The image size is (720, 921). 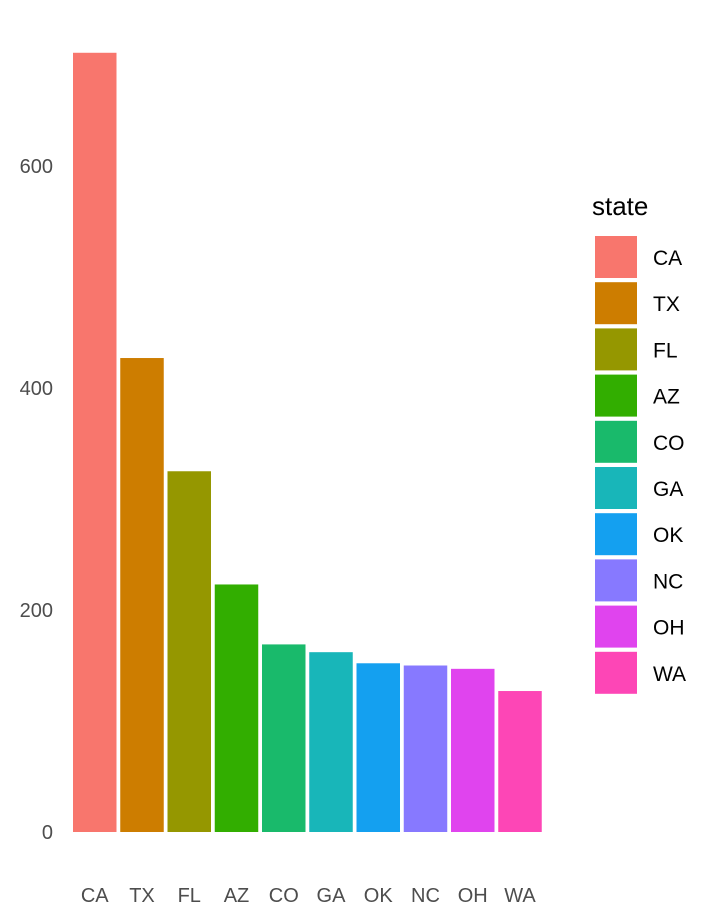 What do you see at coordinates (667, 258) in the screenshot?
I see `legend-label: CA` at bounding box center [667, 258].